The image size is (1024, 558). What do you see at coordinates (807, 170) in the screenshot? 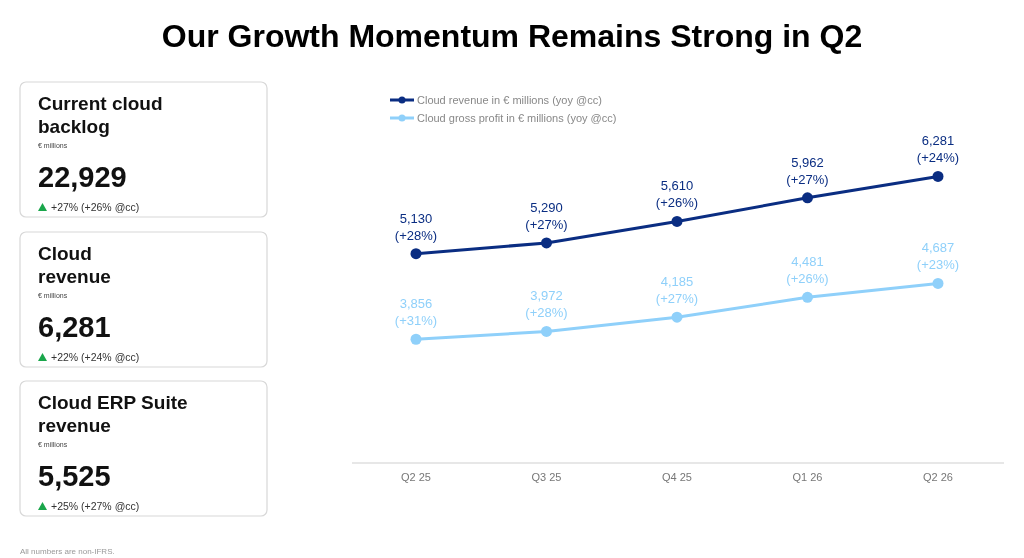
I see `data-label: 5,962 (+27%)` at bounding box center [807, 170].